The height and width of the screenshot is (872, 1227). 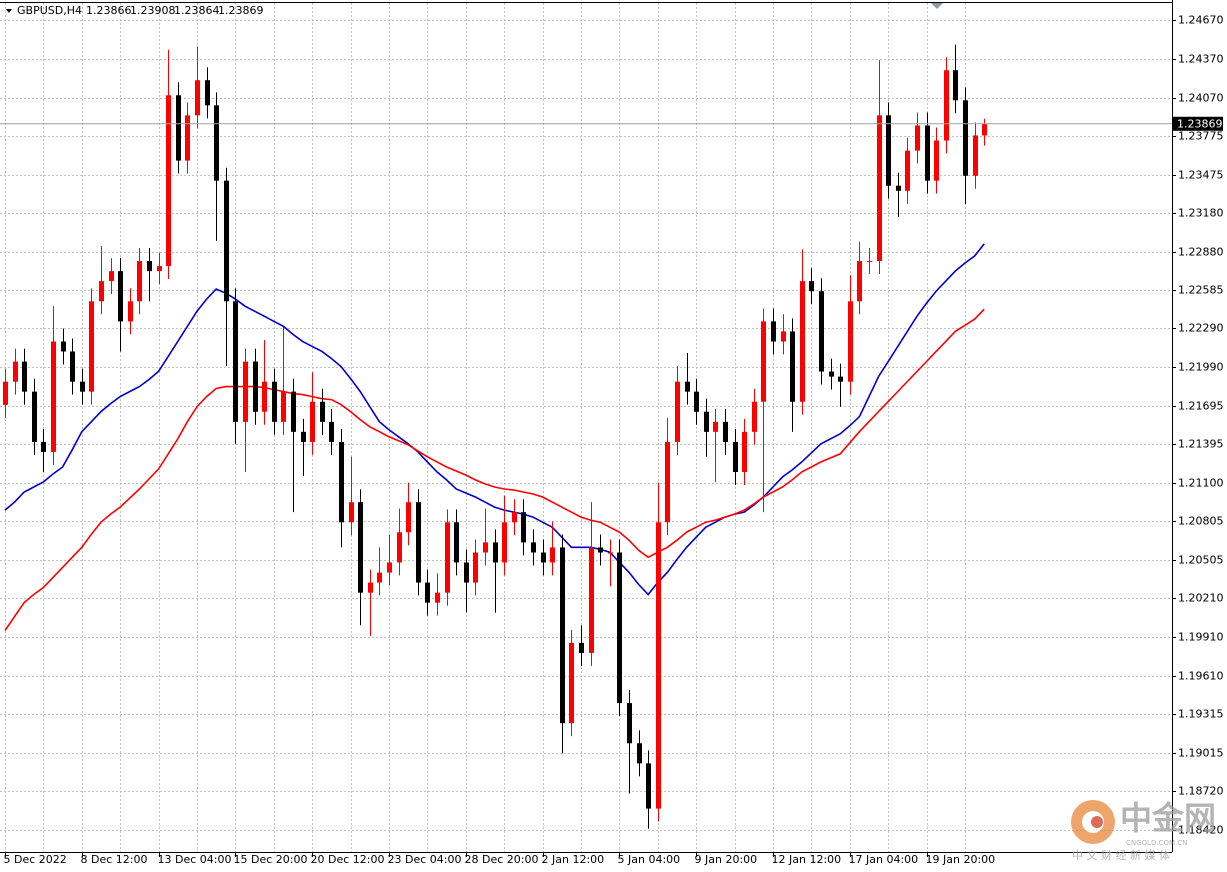 What do you see at coordinates (114, 859) in the screenshot?
I see `x-tick-label: 8 Dec 12:00` at bounding box center [114, 859].